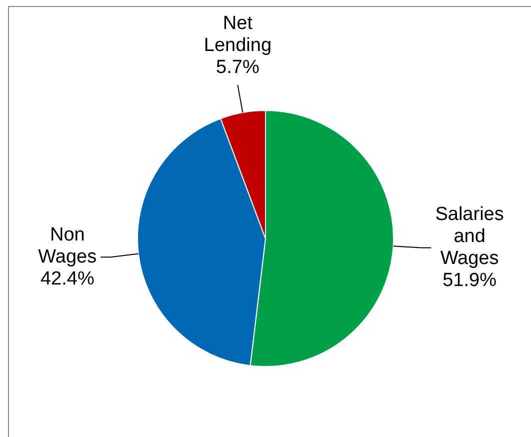 The image size is (531, 437). I want to click on slice-label: Net Lending, so click(238, 34).